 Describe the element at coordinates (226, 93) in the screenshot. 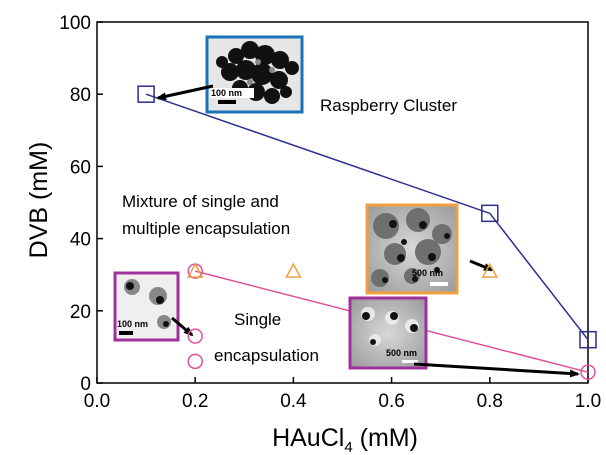

I see `tem-scale-label-raspberry: 100 nm` at that location.